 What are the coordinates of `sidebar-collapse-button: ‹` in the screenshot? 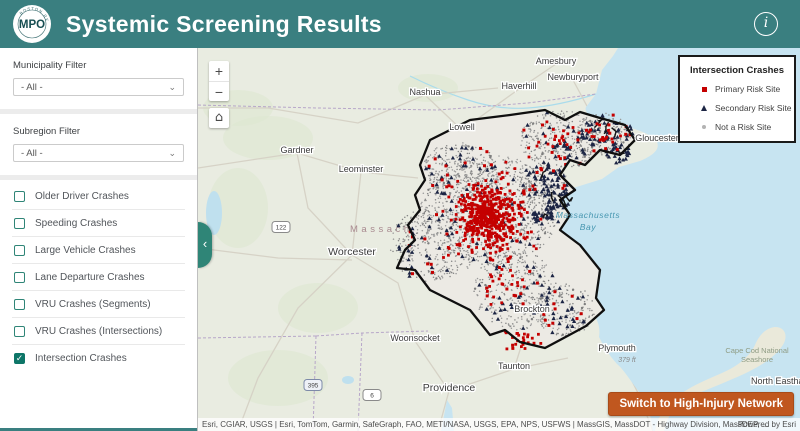 It's located at (205, 245).